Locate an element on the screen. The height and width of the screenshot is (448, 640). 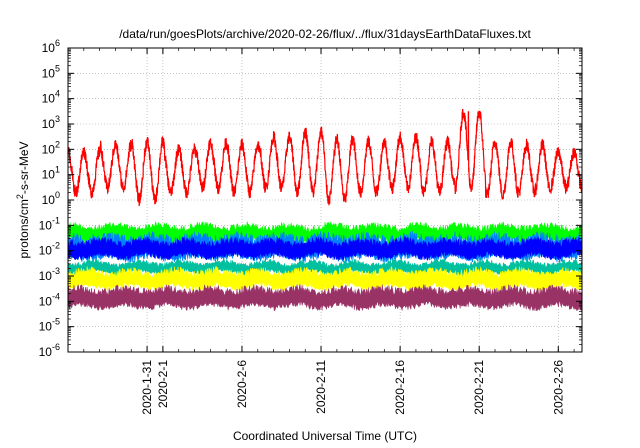
y-label-rest: -s-sr-MeV is located at coordinates (24, 167).